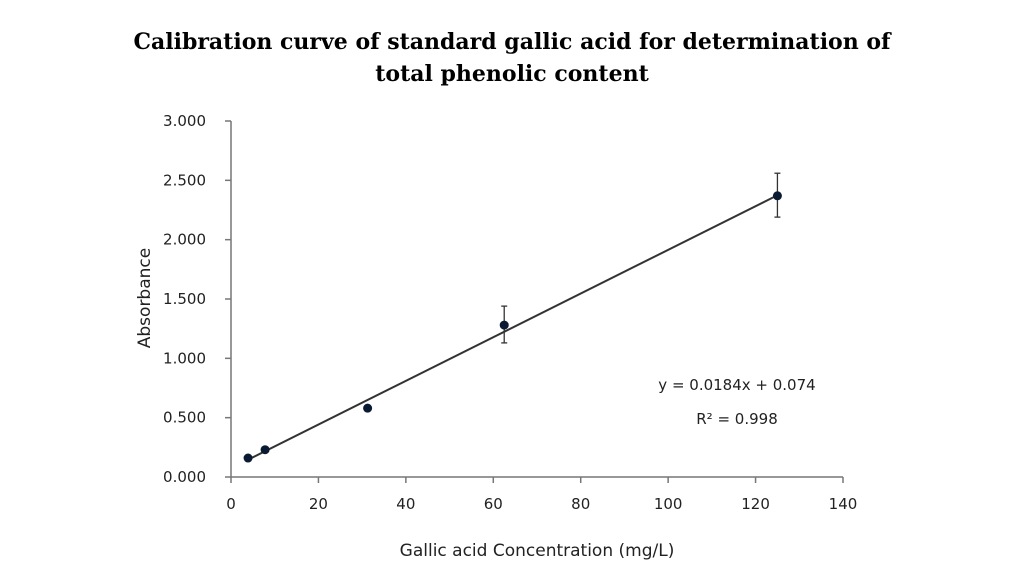 Image resolution: width=1024 pixels, height=576 pixels. I want to click on x-tick-label: 80, so click(580, 504).